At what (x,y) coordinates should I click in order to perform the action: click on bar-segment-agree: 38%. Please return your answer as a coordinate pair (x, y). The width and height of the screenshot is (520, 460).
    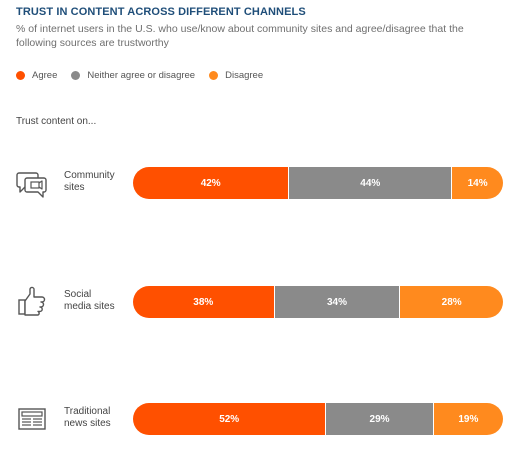
    Looking at the image, I should click on (203, 302).